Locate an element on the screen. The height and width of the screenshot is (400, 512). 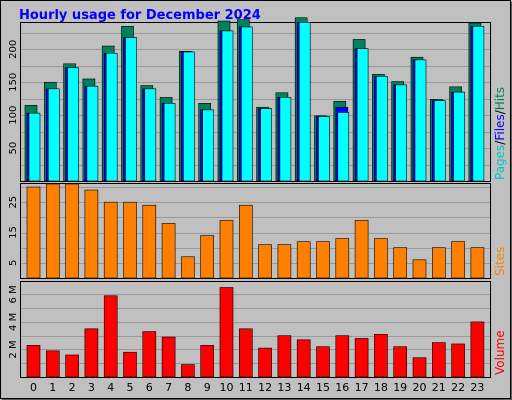
y-tick-label: 100 is located at coordinates (13, 115).